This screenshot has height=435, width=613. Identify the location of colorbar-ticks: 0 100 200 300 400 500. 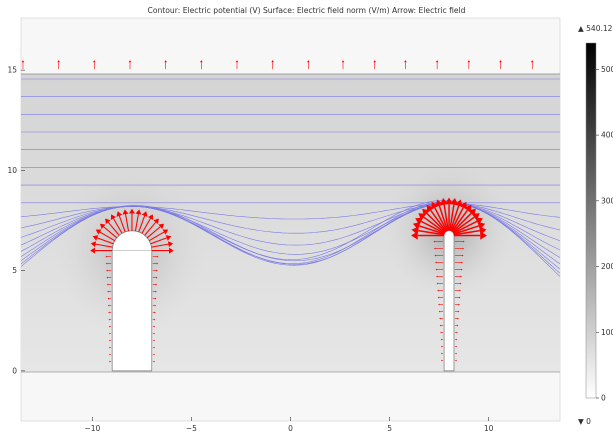
(604, 234).